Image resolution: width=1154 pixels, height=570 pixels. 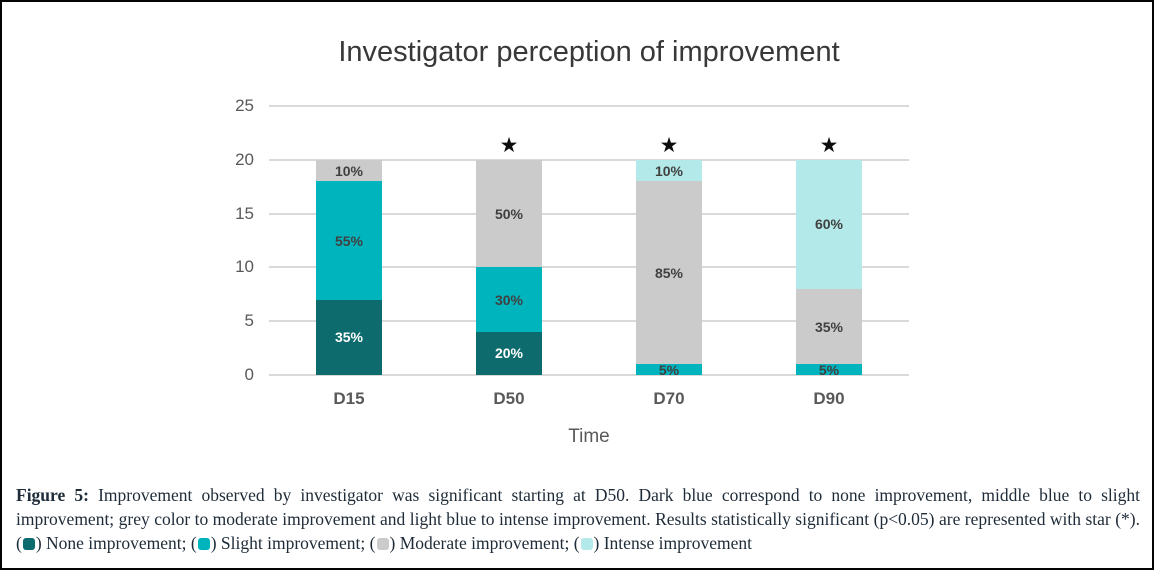 I want to click on segment-label: 20%, so click(x=509, y=353).